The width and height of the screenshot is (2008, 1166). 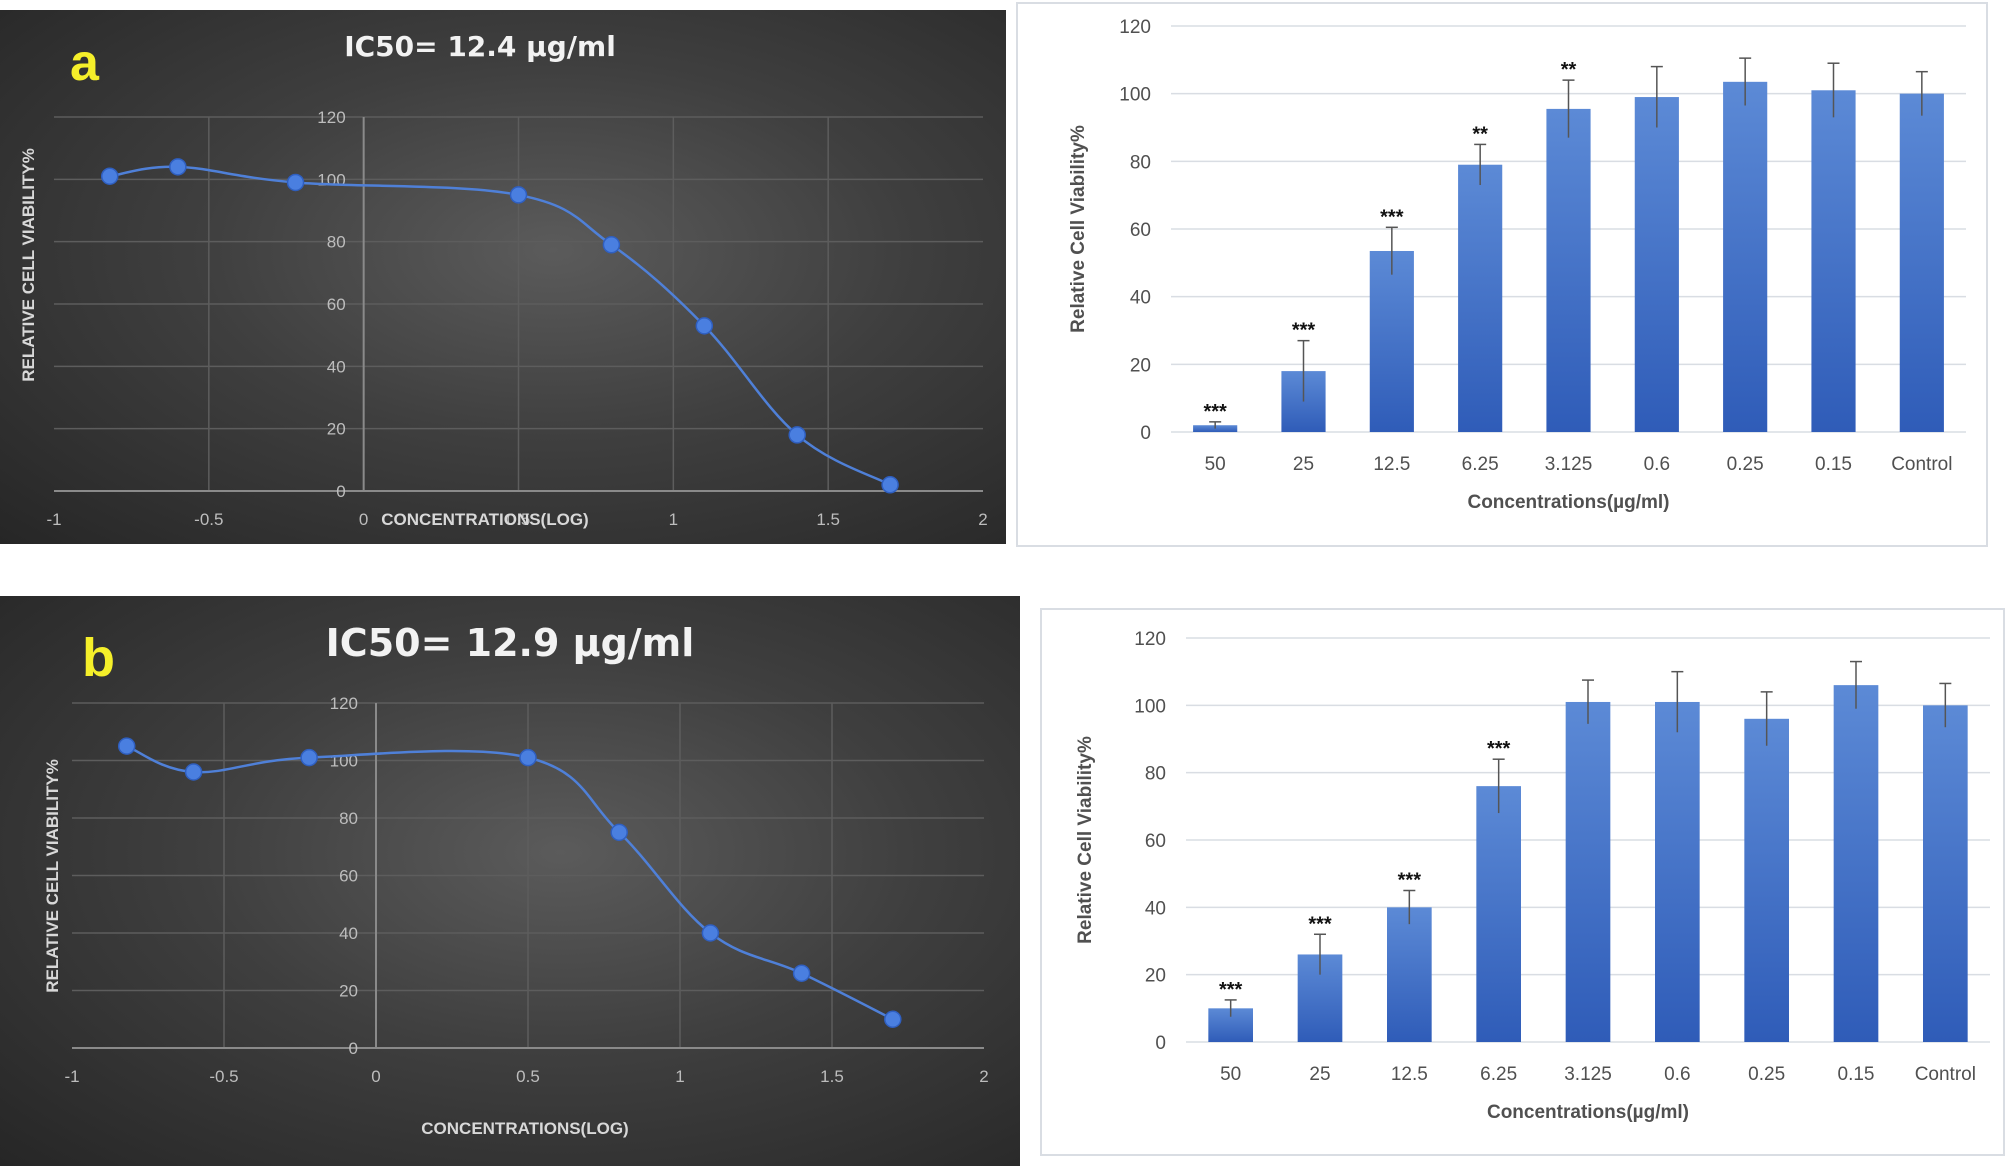 I want to click on x-tick-label: 0.6, so click(x=1657, y=464).